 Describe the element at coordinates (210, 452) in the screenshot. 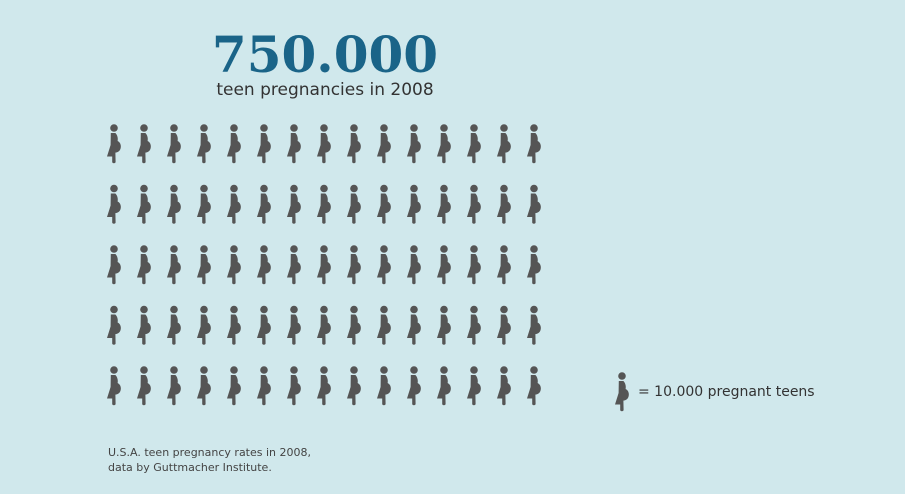

I see `source-line-1: U.S.A. teen pregnancy rates in 2008,` at that location.